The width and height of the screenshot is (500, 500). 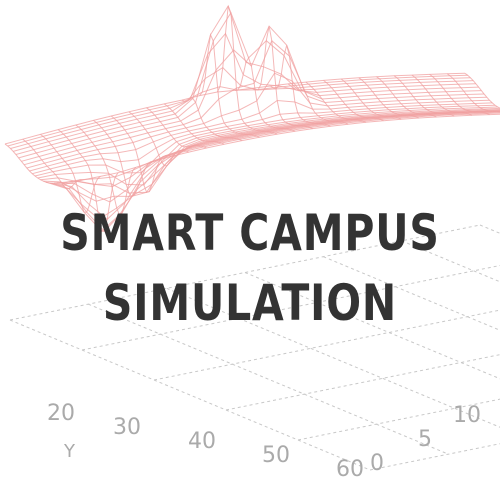 What do you see at coordinates (69, 451) in the screenshot?
I see `y-axis-name: Y` at bounding box center [69, 451].